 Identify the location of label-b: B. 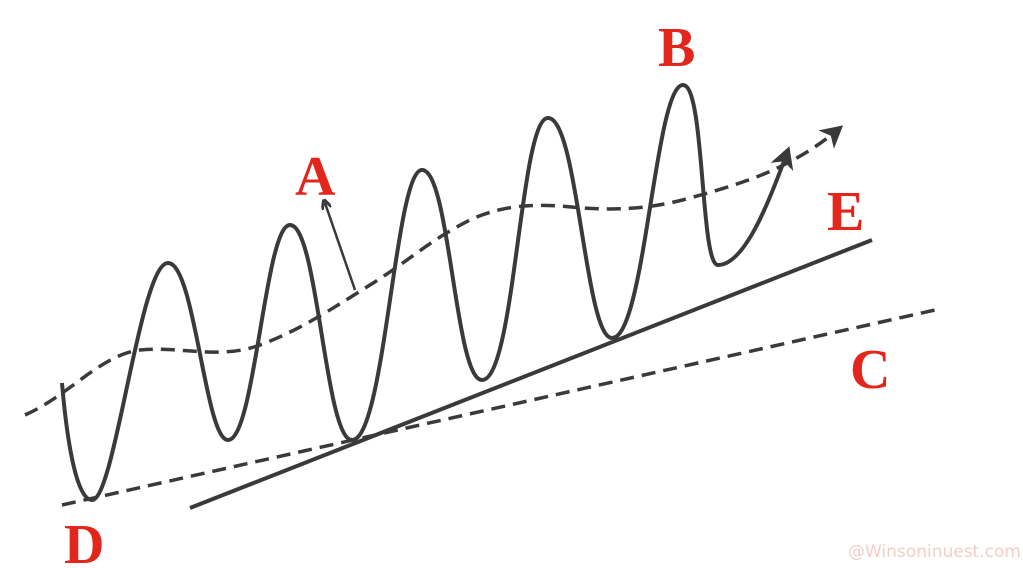
(676, 48).